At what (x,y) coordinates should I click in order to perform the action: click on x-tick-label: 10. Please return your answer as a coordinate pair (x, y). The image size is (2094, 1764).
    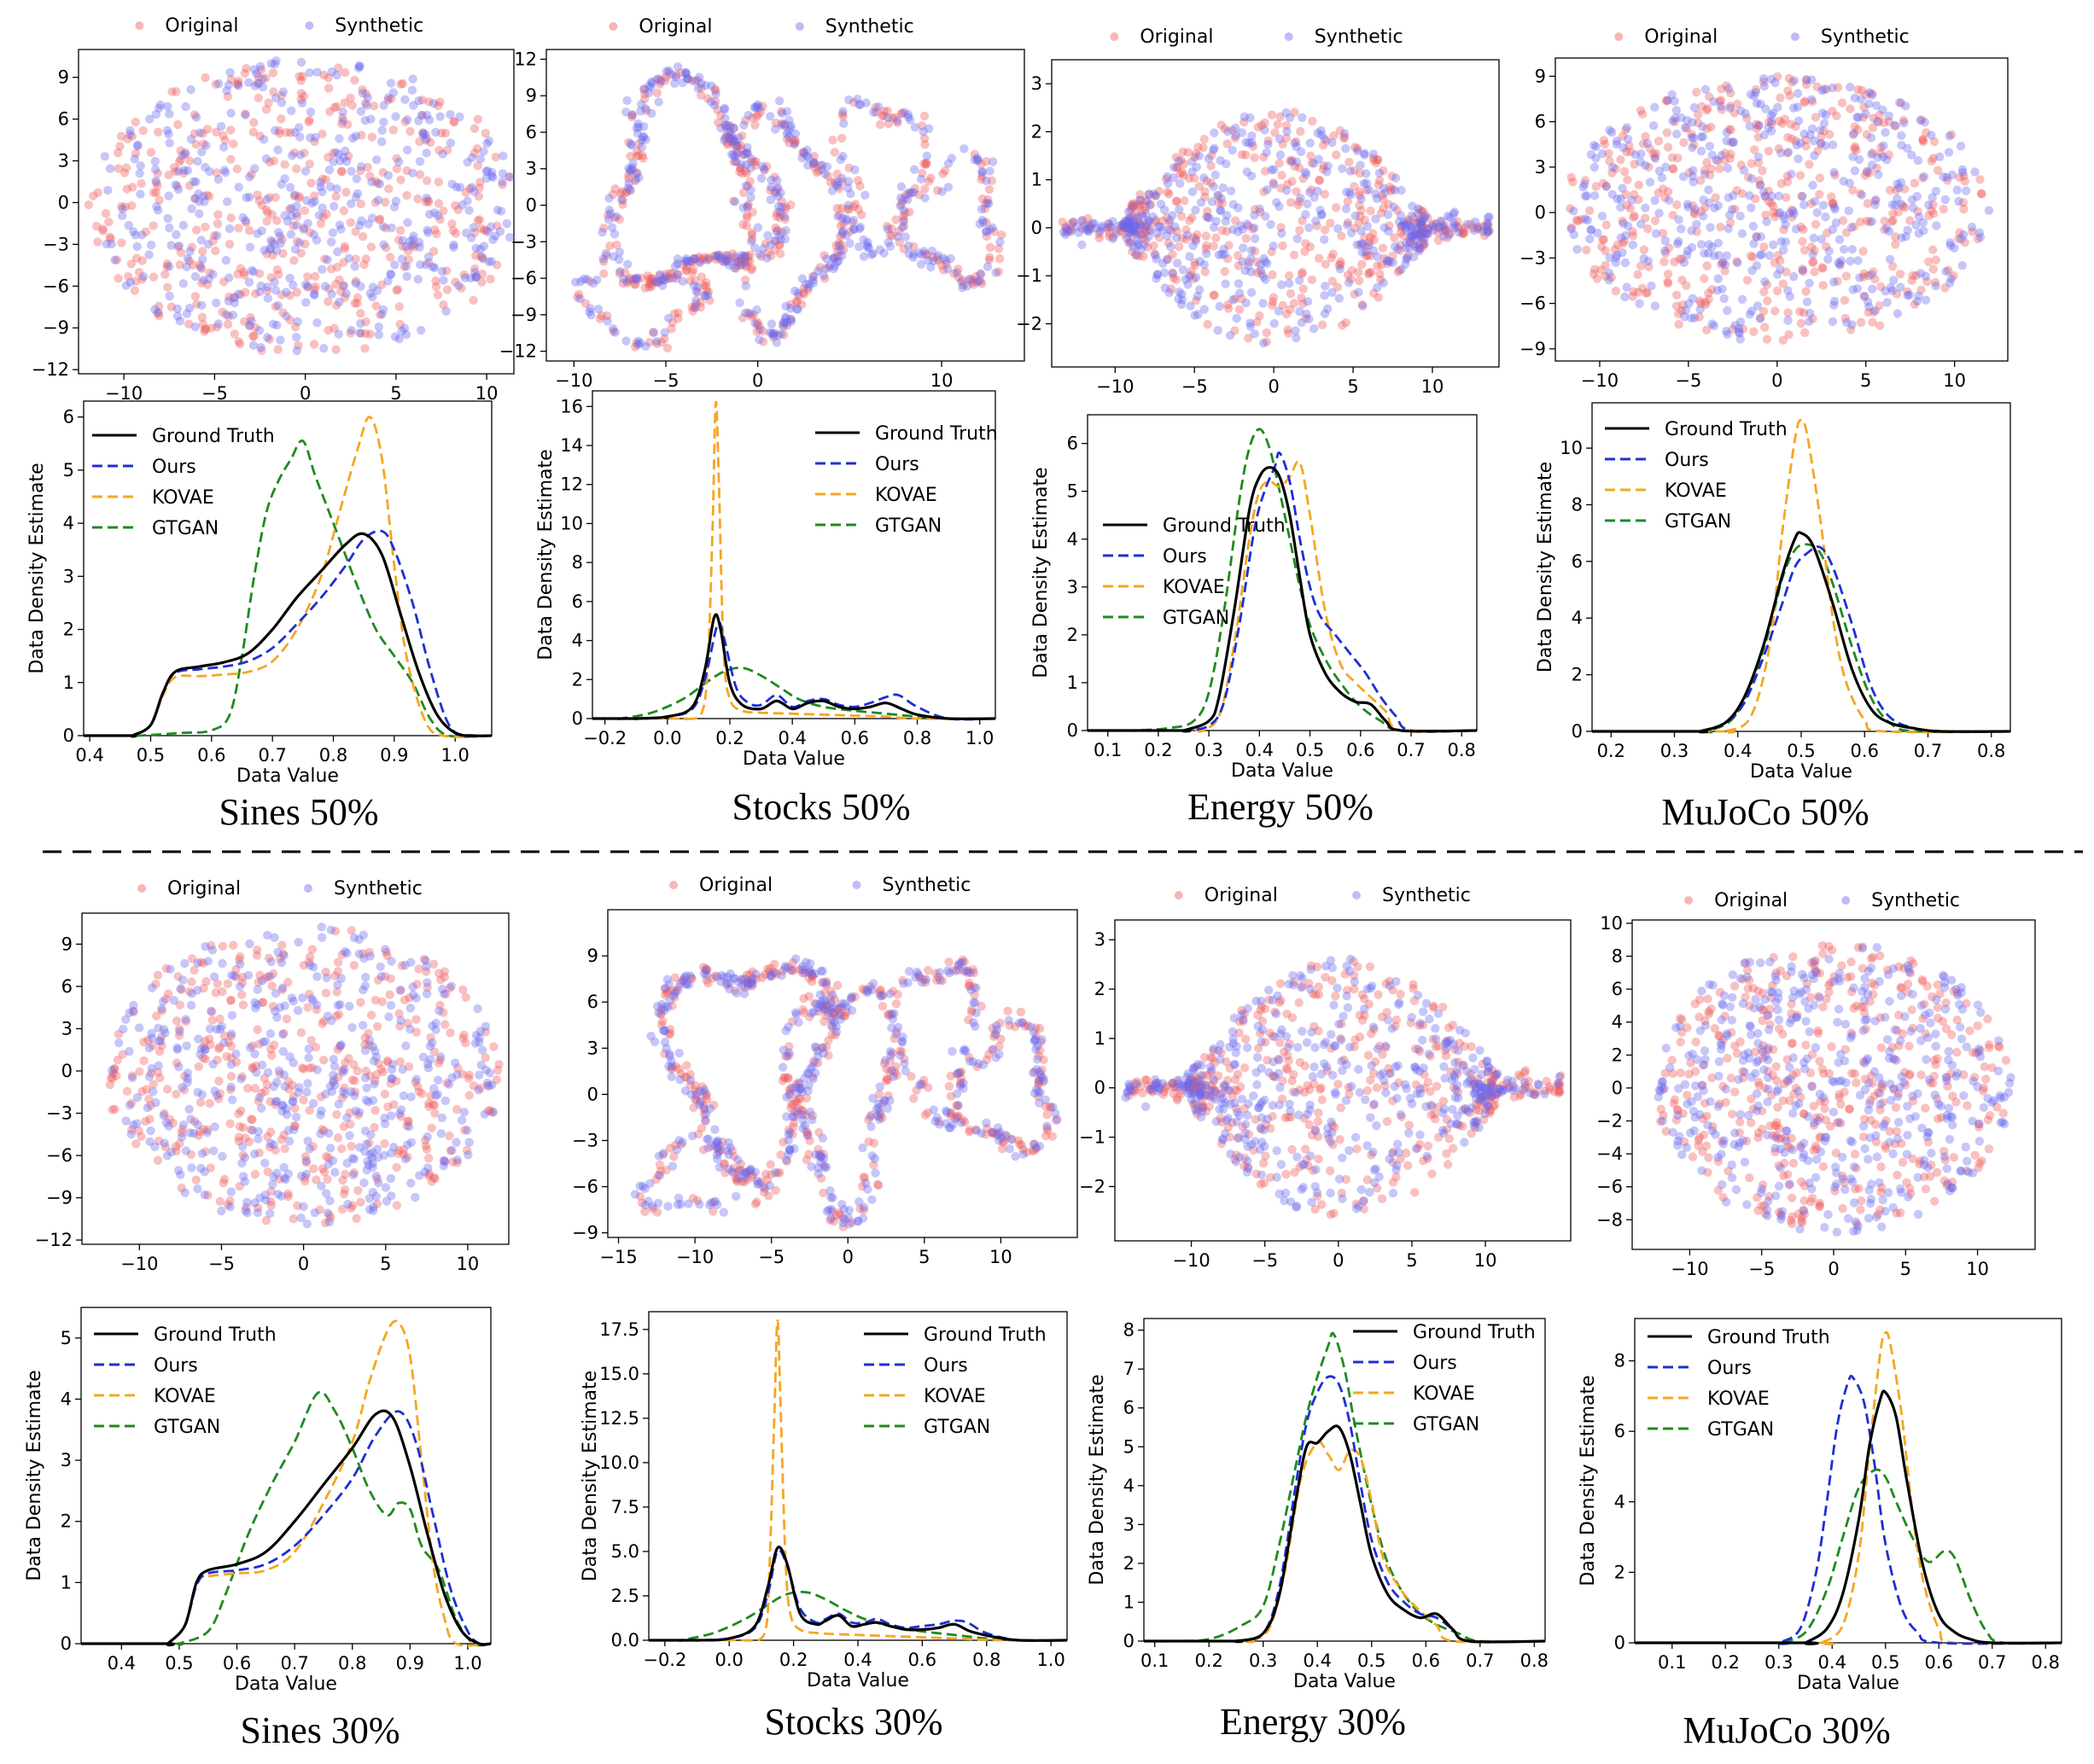
    Looking at the image, I should click on (1432, 386).